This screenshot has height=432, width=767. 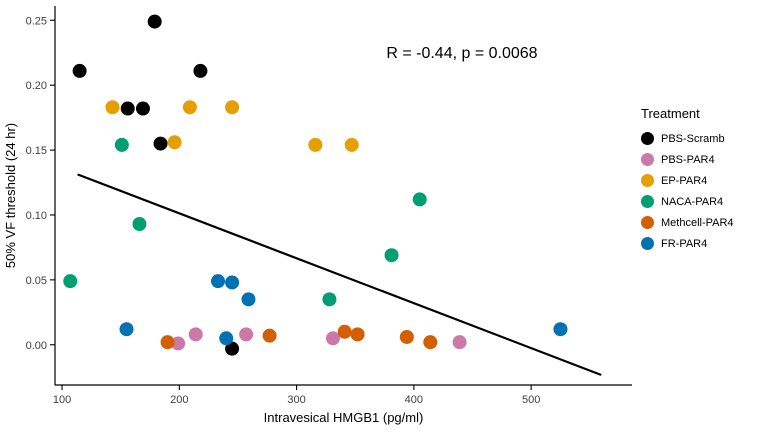 What do you see at coordinates (684, 243) in the screenshot?
I see `legend-item-label: FR-PAR4` at bounding box center [684, 243].